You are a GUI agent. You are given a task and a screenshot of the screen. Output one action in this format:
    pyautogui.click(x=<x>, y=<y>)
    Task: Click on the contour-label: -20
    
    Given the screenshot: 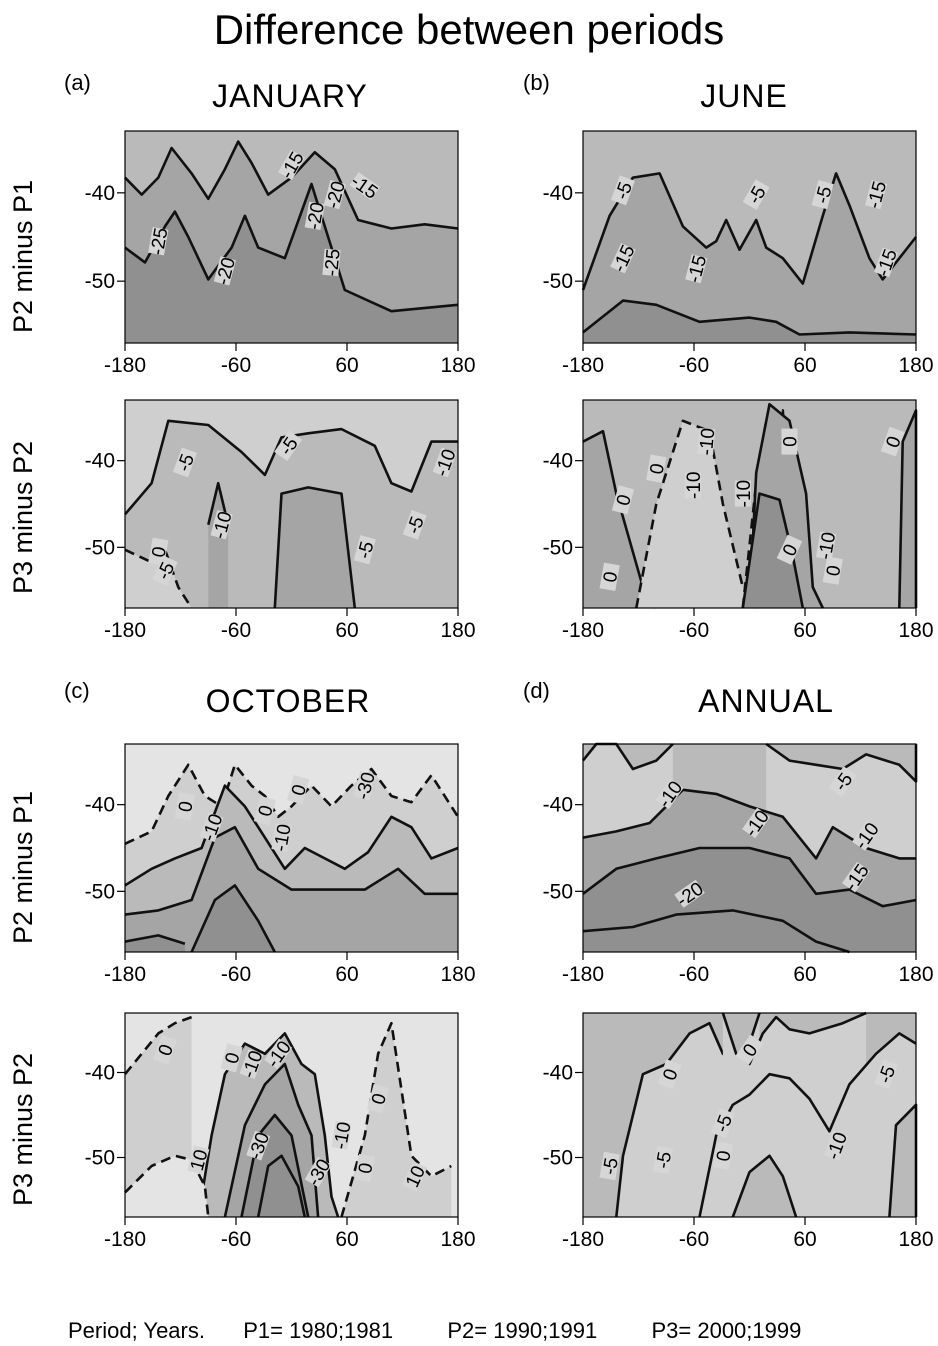 What is the action you would take?
    pyautogui.click(x=316, y=216)
    